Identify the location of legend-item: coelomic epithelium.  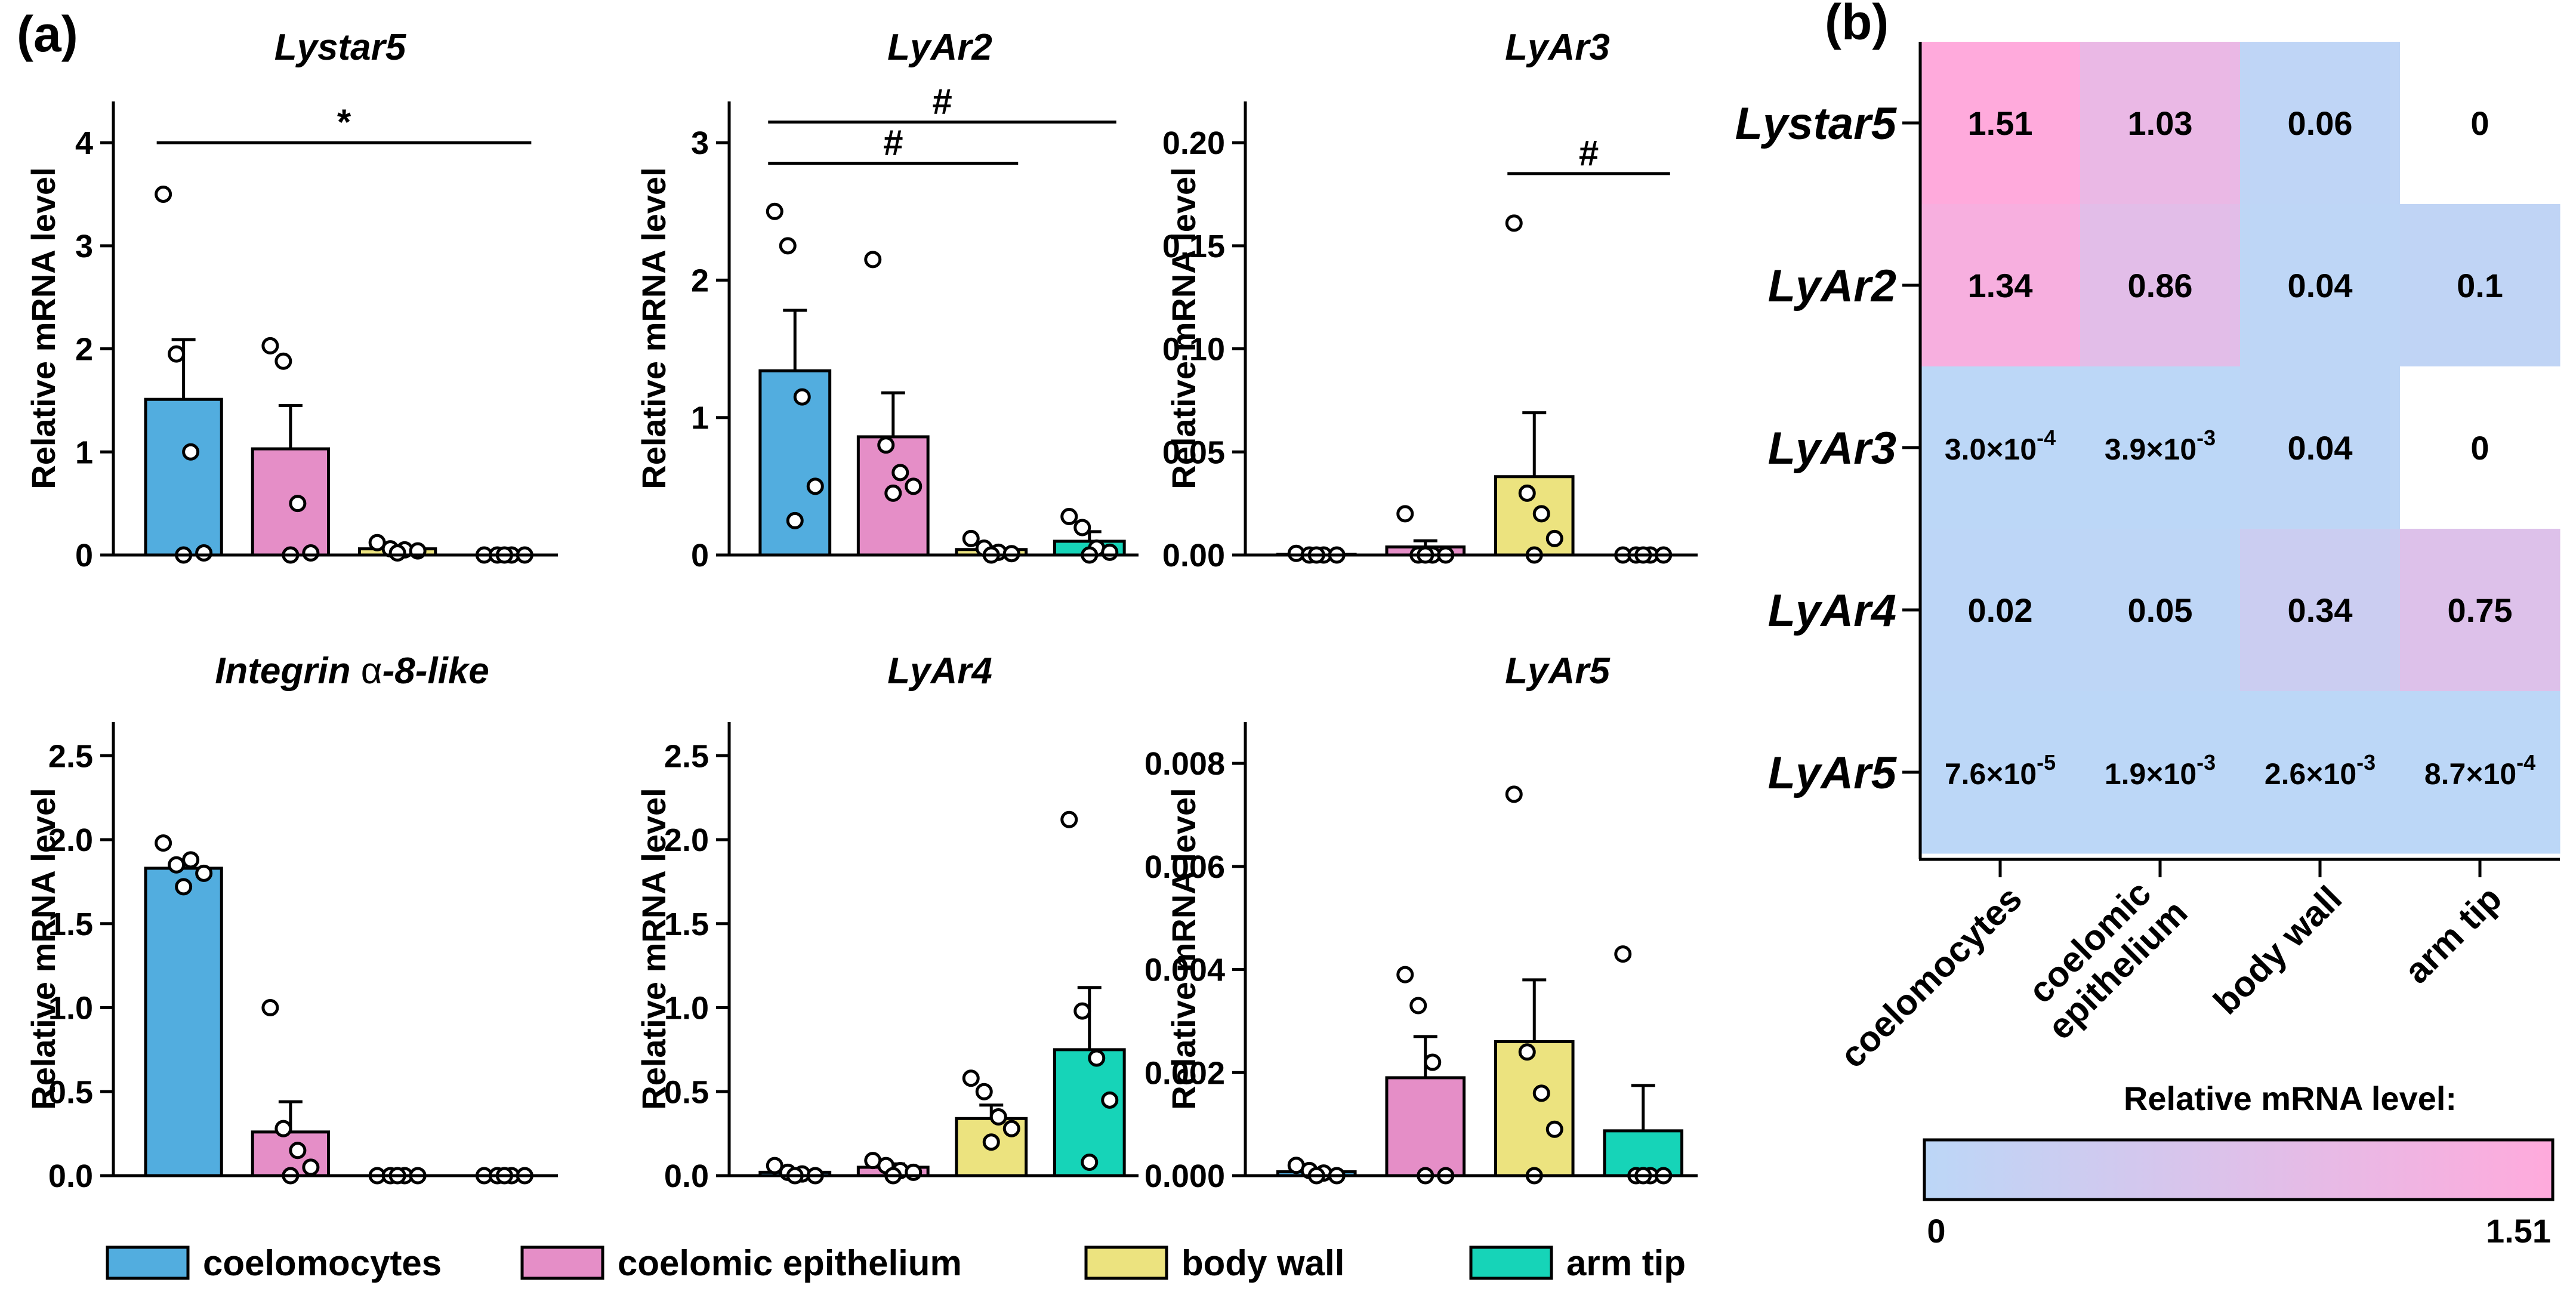
(741, 1263).